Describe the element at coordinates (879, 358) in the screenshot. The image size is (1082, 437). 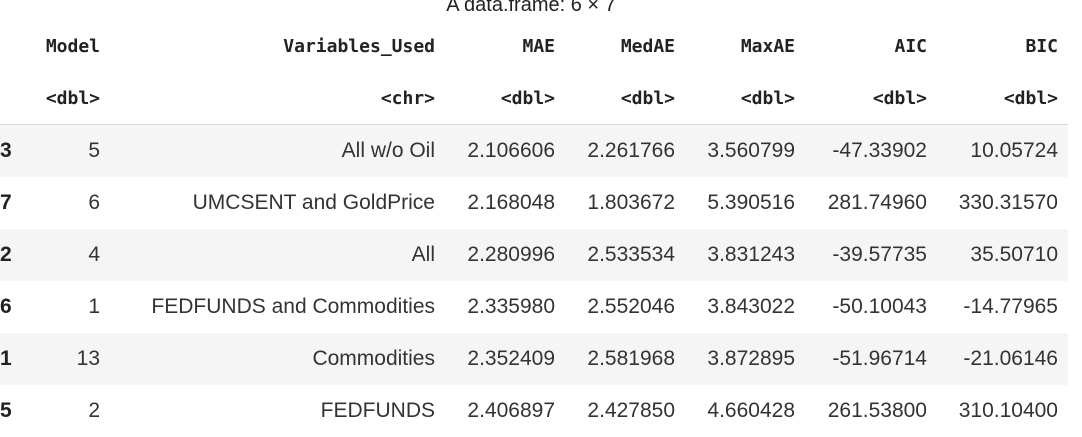
I see `cell-aic: -51.96714` at that location.